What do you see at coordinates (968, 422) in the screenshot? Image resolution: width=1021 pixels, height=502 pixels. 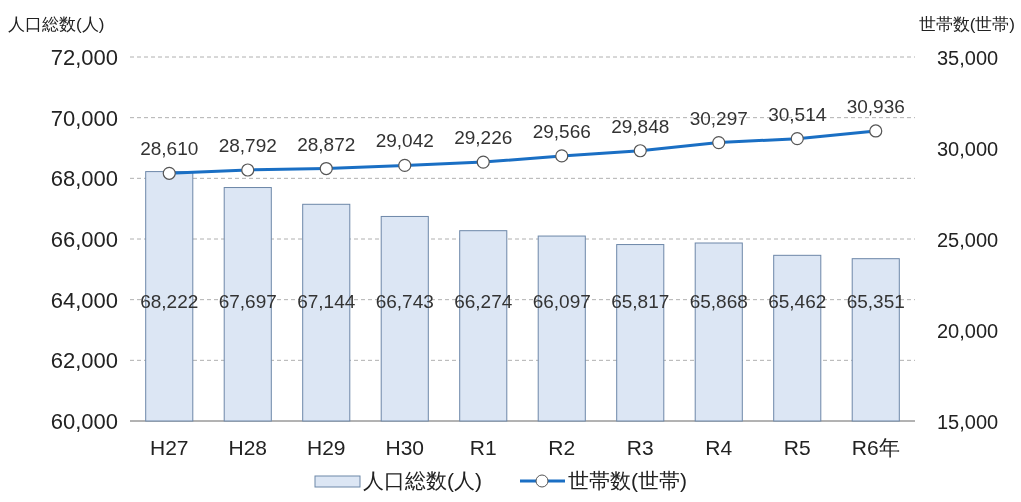 I see `y2-tick-label: 15,000` at bounding box center [968, 422].